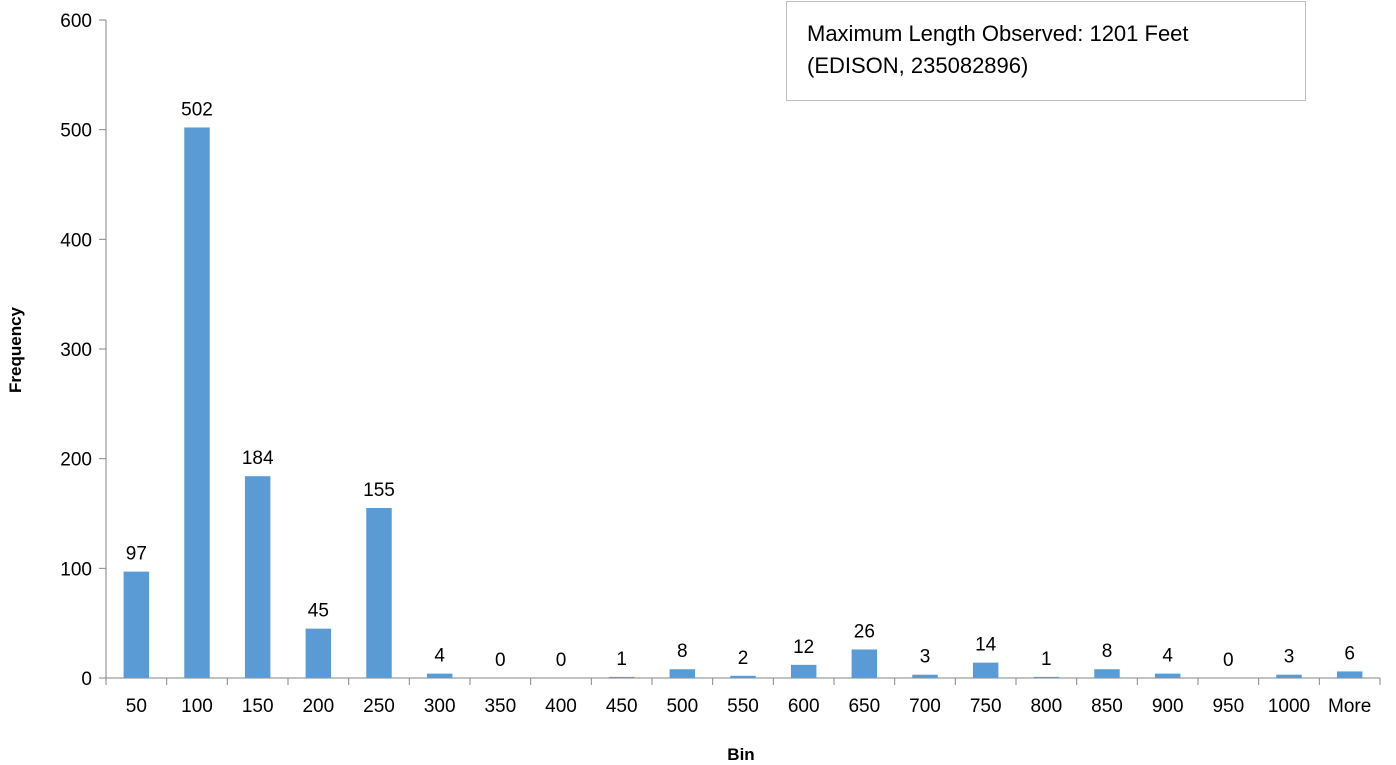 The width and height of the screenshot is (1396, 765). I want to click on y-tick-label: 600, so click(76, 21).